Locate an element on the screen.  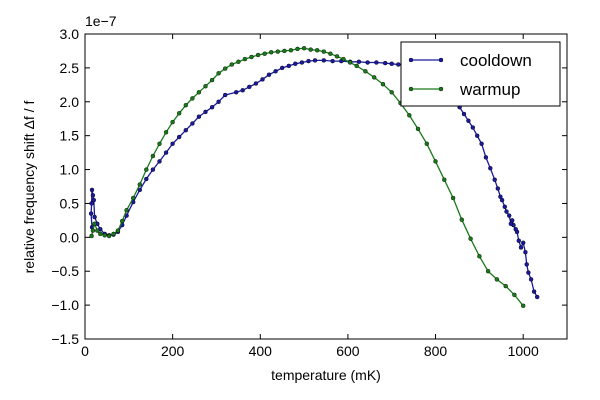
x-tick-label: 800 is located at coordinates (436, 351).